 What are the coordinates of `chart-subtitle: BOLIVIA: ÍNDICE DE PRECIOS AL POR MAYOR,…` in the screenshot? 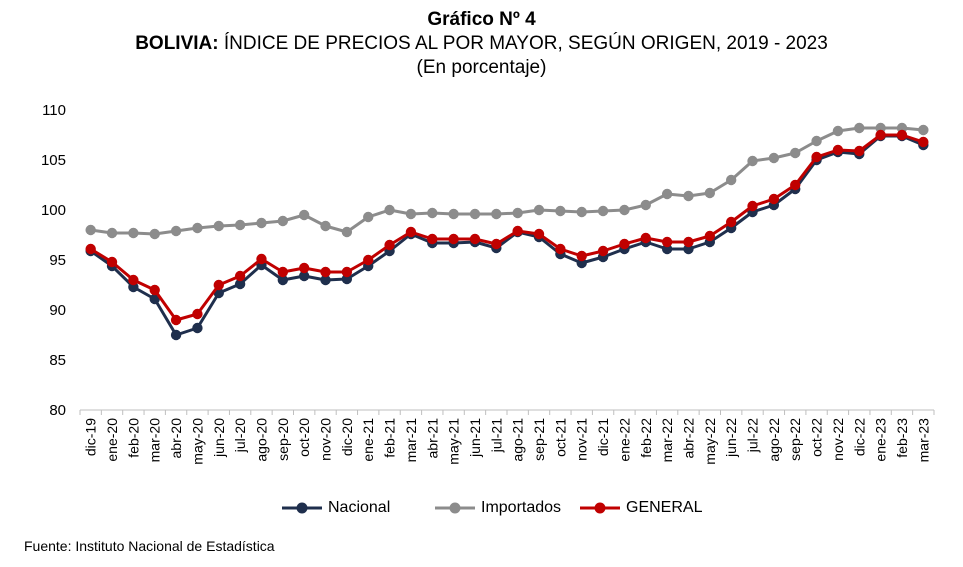 It's located at (481, 44).